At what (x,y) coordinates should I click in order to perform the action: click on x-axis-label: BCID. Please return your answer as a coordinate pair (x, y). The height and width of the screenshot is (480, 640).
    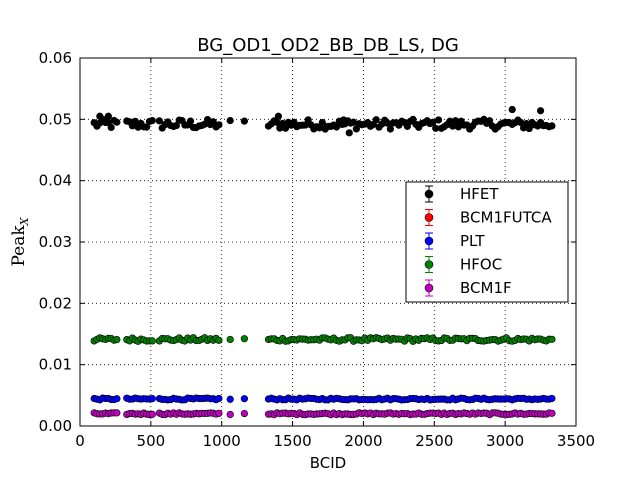
    Looking at the image, I should click on (328, 463).